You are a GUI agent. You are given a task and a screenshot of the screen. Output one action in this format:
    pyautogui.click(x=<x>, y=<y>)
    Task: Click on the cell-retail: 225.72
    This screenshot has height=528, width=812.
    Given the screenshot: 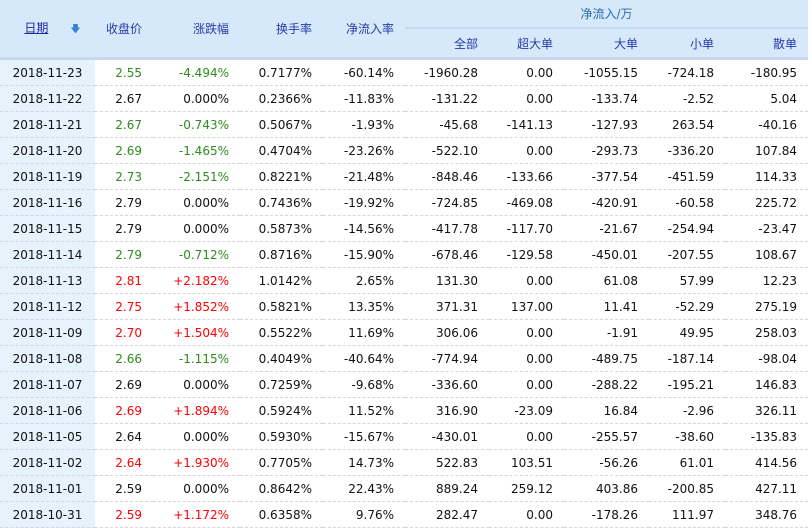 What is the action you would take?
    pyautogui.click(x=767, y=202)
    